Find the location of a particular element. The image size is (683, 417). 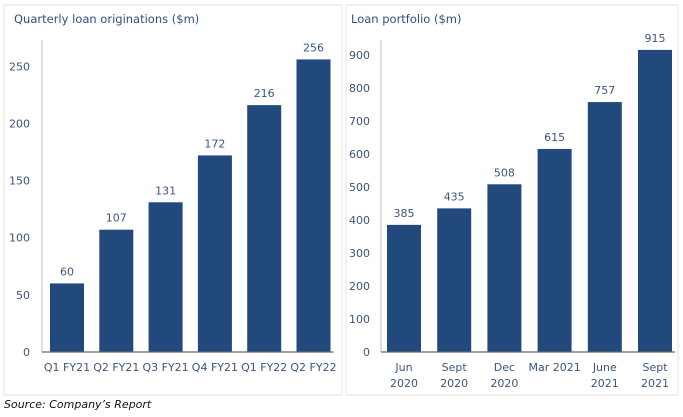

left-y-tick-label: 50 is located at coordinates (23, 295).